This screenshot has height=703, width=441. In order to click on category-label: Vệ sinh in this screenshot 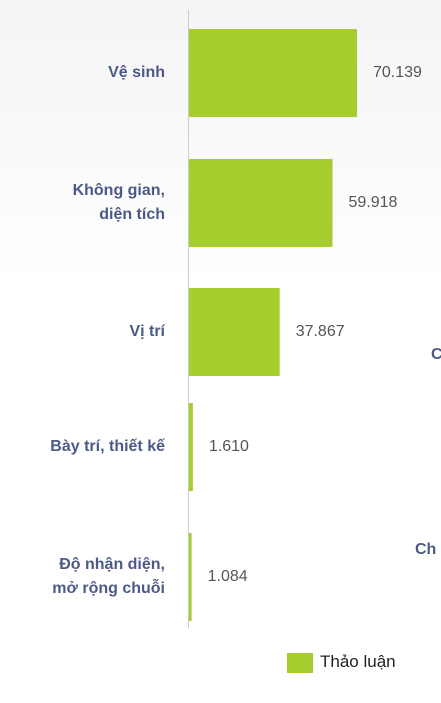, I will do `click(136, 72)`.